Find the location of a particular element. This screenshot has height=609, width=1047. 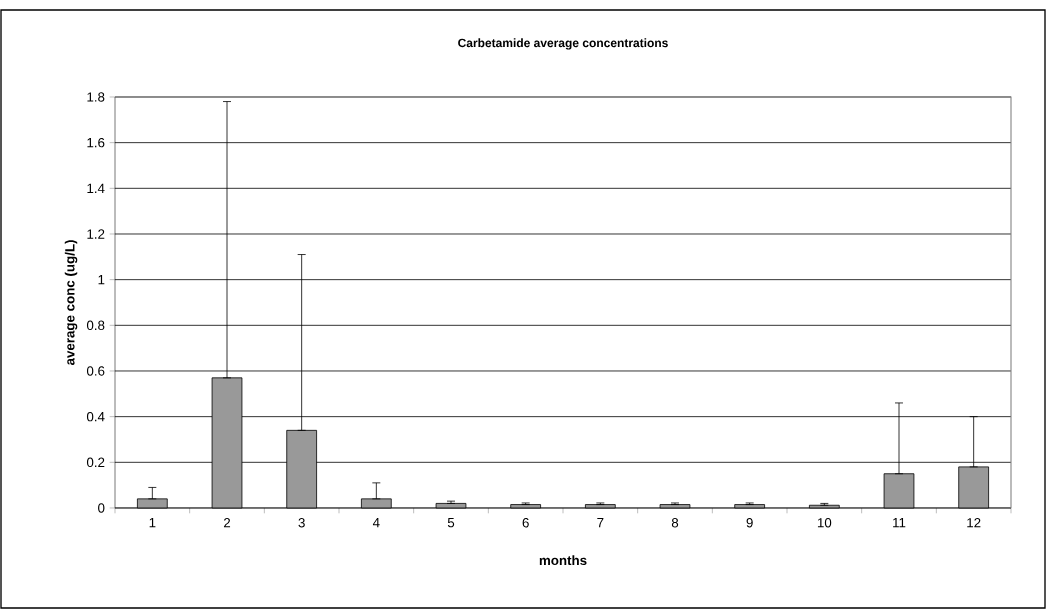

y-tick-label: 0.8 is located at coordinates (95, 325).